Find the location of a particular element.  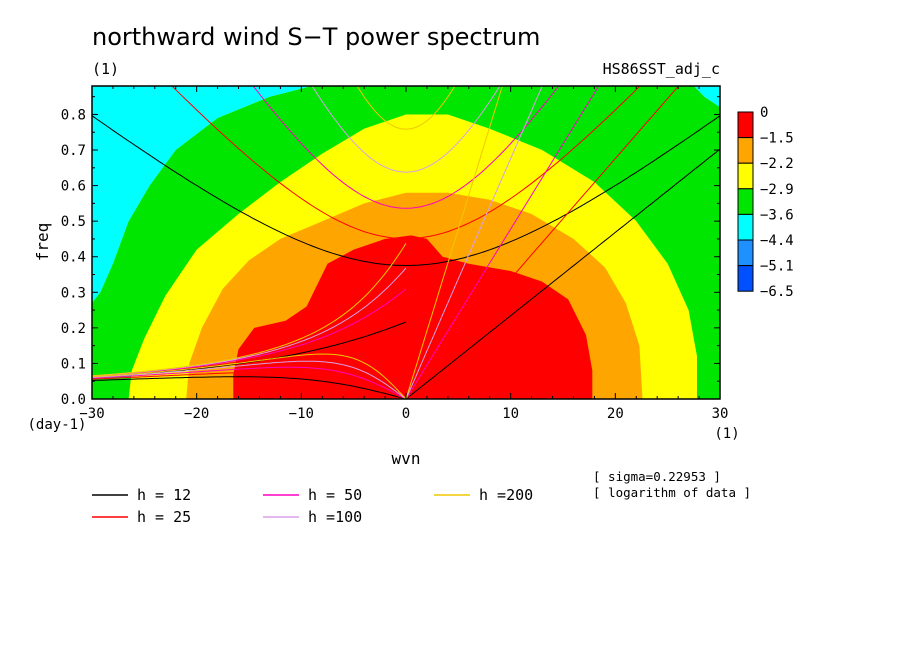

legend-label: h = 25 is located at coordinates (164, 517).